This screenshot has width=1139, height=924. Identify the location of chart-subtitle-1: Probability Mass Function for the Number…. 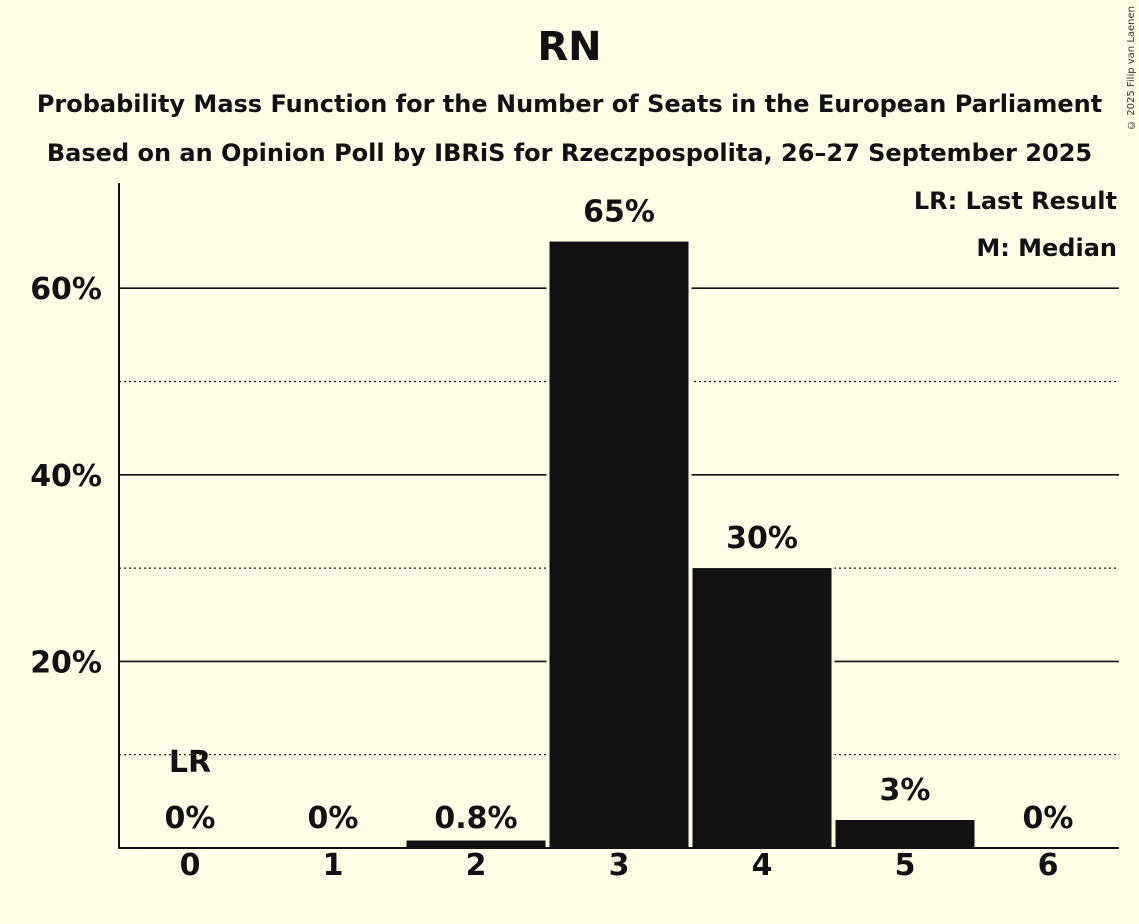
(569, 104).